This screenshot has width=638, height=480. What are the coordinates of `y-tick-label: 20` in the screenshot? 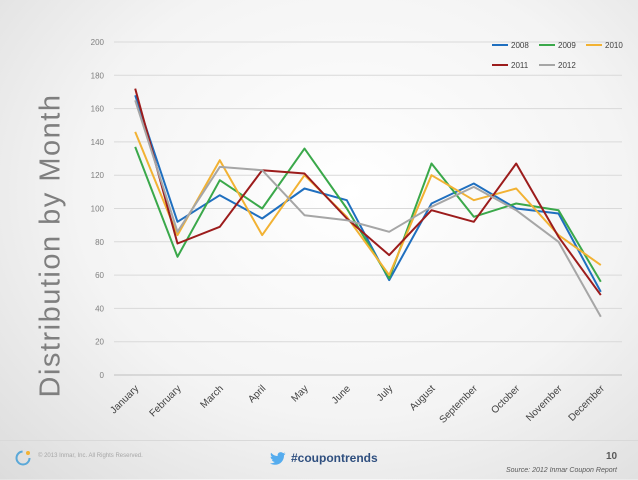 It's located at (99, 342).